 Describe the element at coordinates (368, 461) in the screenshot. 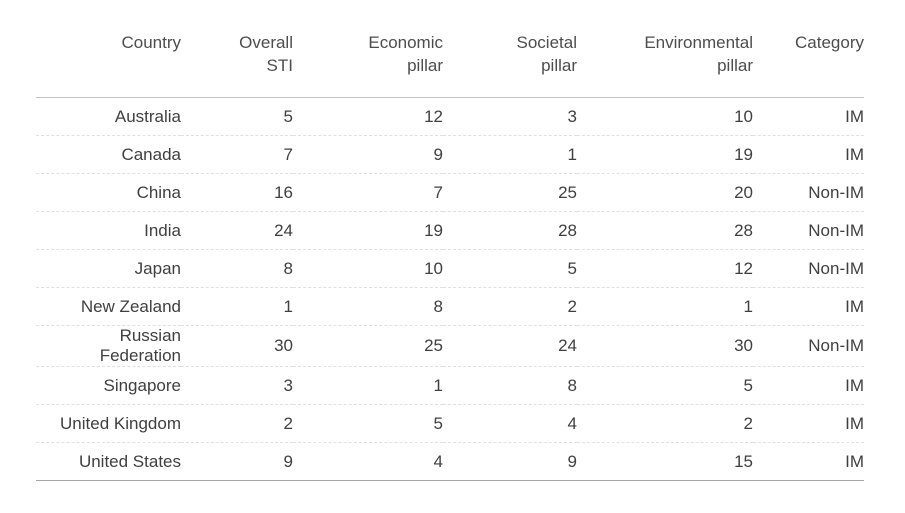

I see `economic-pillar-cell: 4` at that location.